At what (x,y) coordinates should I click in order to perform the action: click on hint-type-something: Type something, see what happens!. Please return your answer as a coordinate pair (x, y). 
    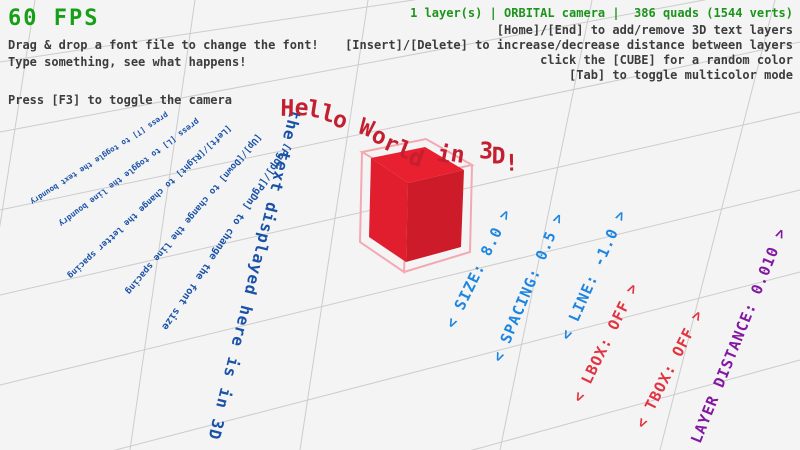
    Looking at the image, I should click on (127, 62).